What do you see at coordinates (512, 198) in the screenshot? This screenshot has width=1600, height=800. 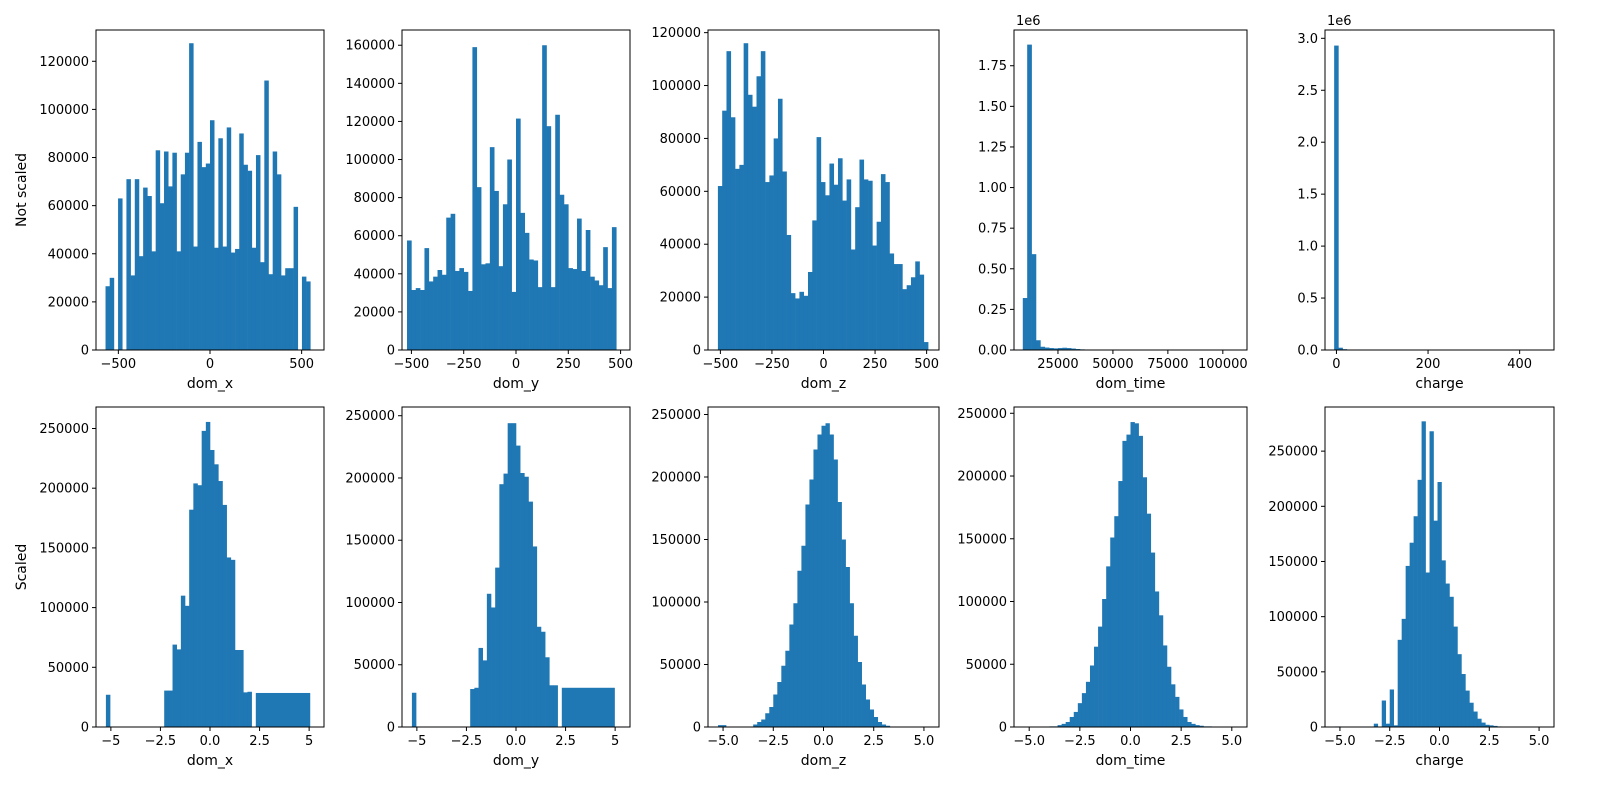 I see `bars-raw-dom-y` at bounding box center [512, 198].